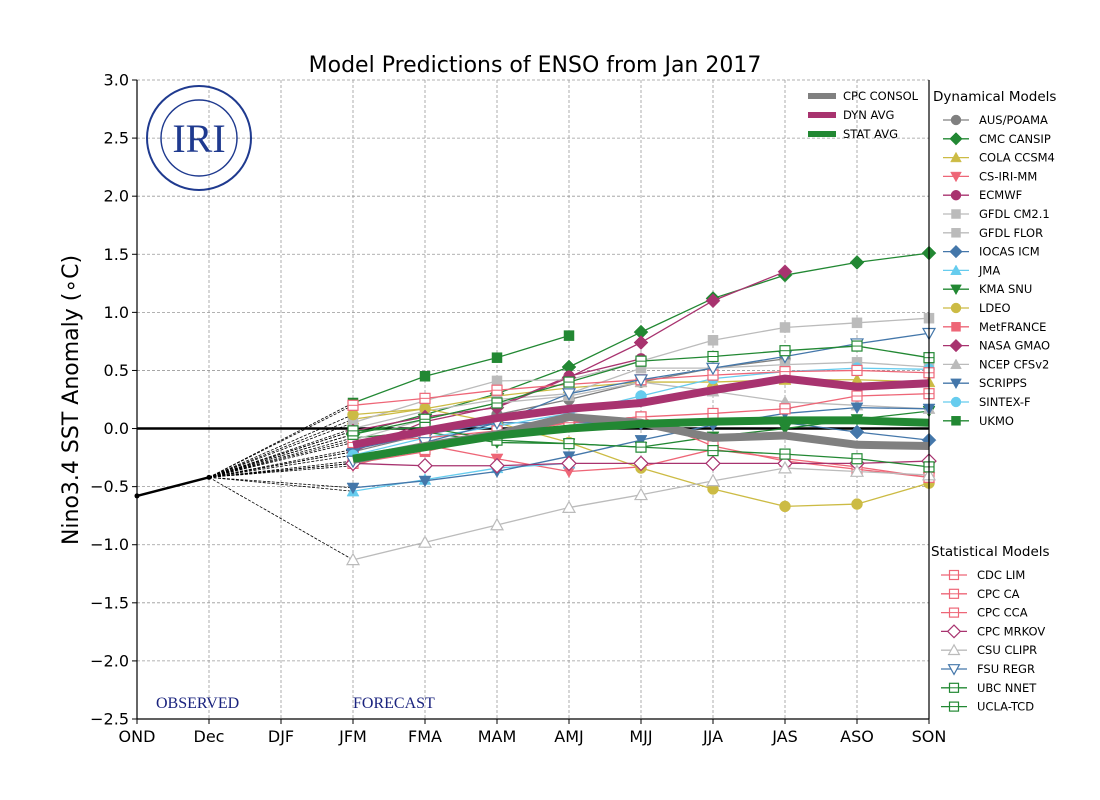 This screenshot has width=1100, height=800. What do you see at coordinates (116, 254) in the screenshot?
I see `y-tick-label: 1.5` at bounding box center [116, 254].